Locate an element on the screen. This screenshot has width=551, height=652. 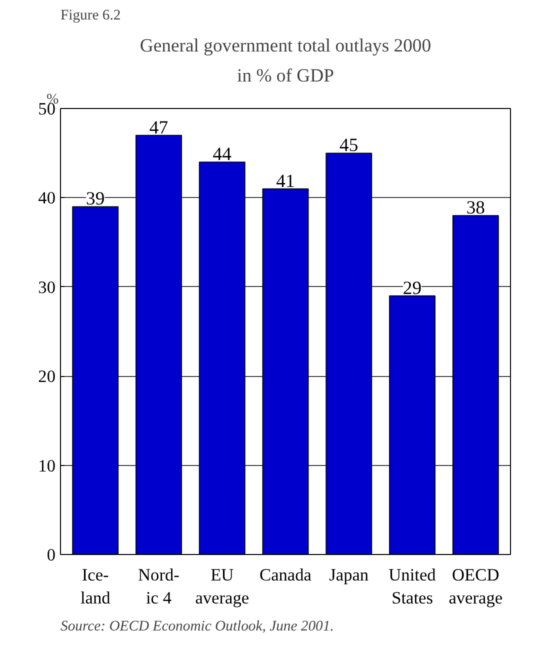
chart-subtitle: in % of GDP is located at coordinates (285, 76).